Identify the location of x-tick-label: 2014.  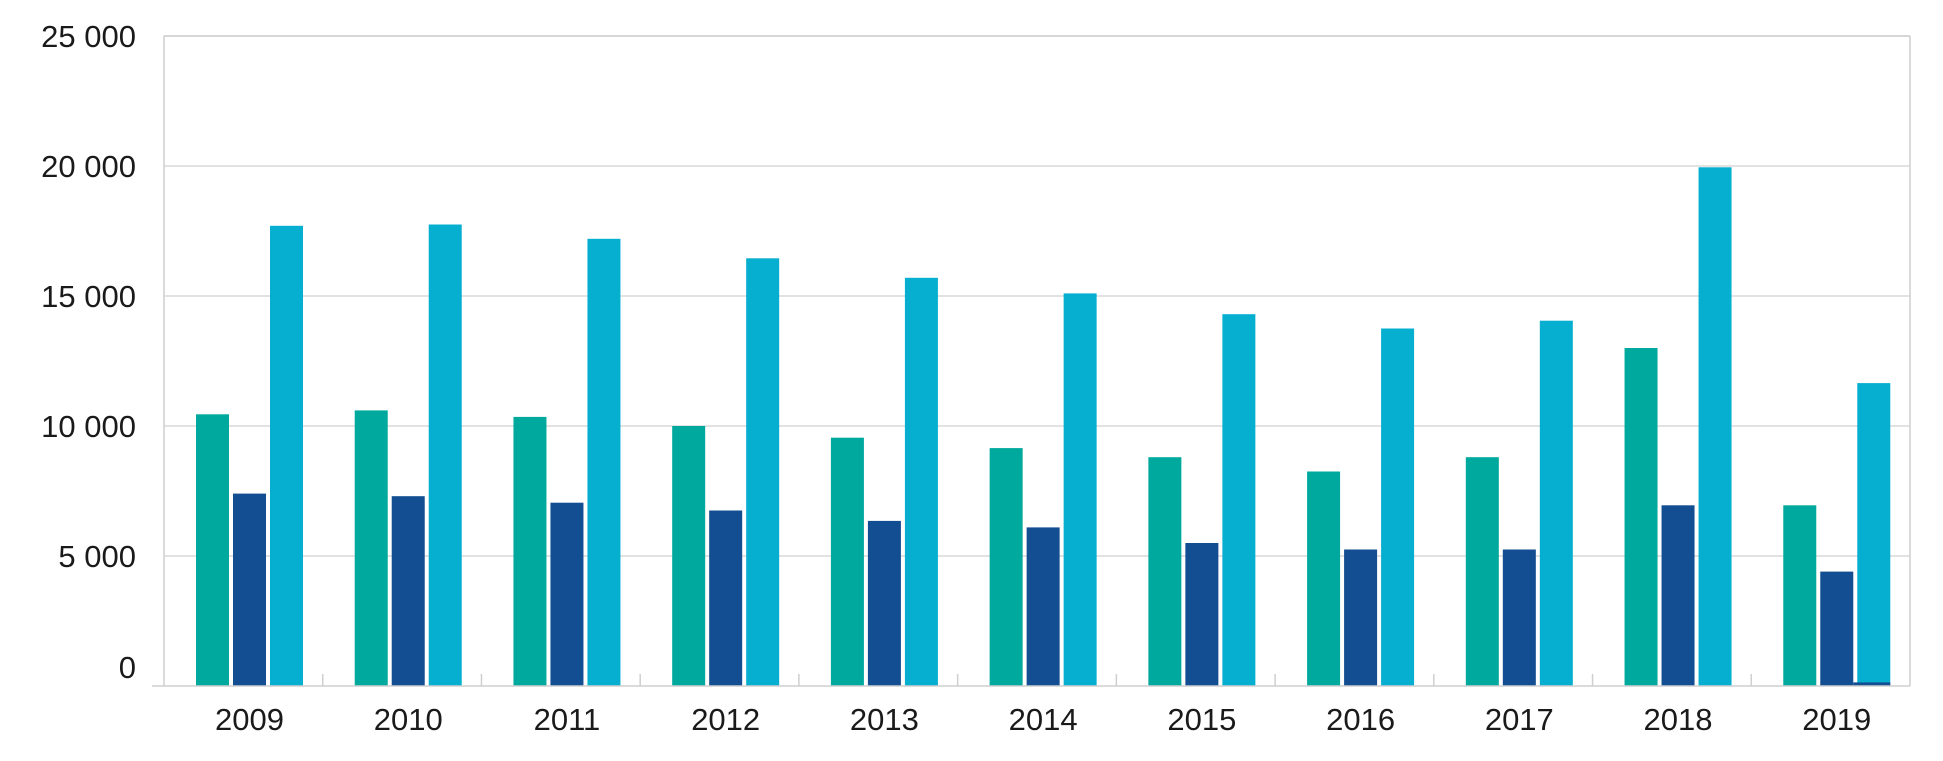
(1043, 719).